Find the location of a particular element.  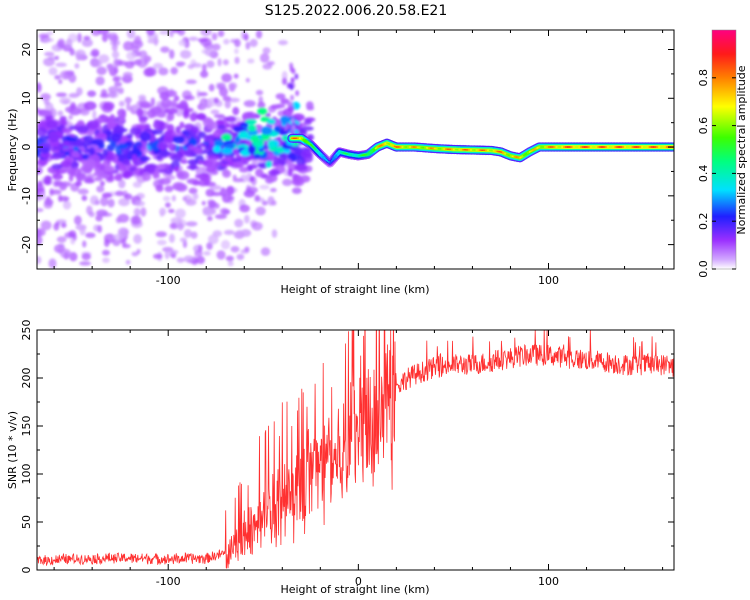

heatmap-ylabel: Frequency (Hz) is located at coordinates (12, 150).